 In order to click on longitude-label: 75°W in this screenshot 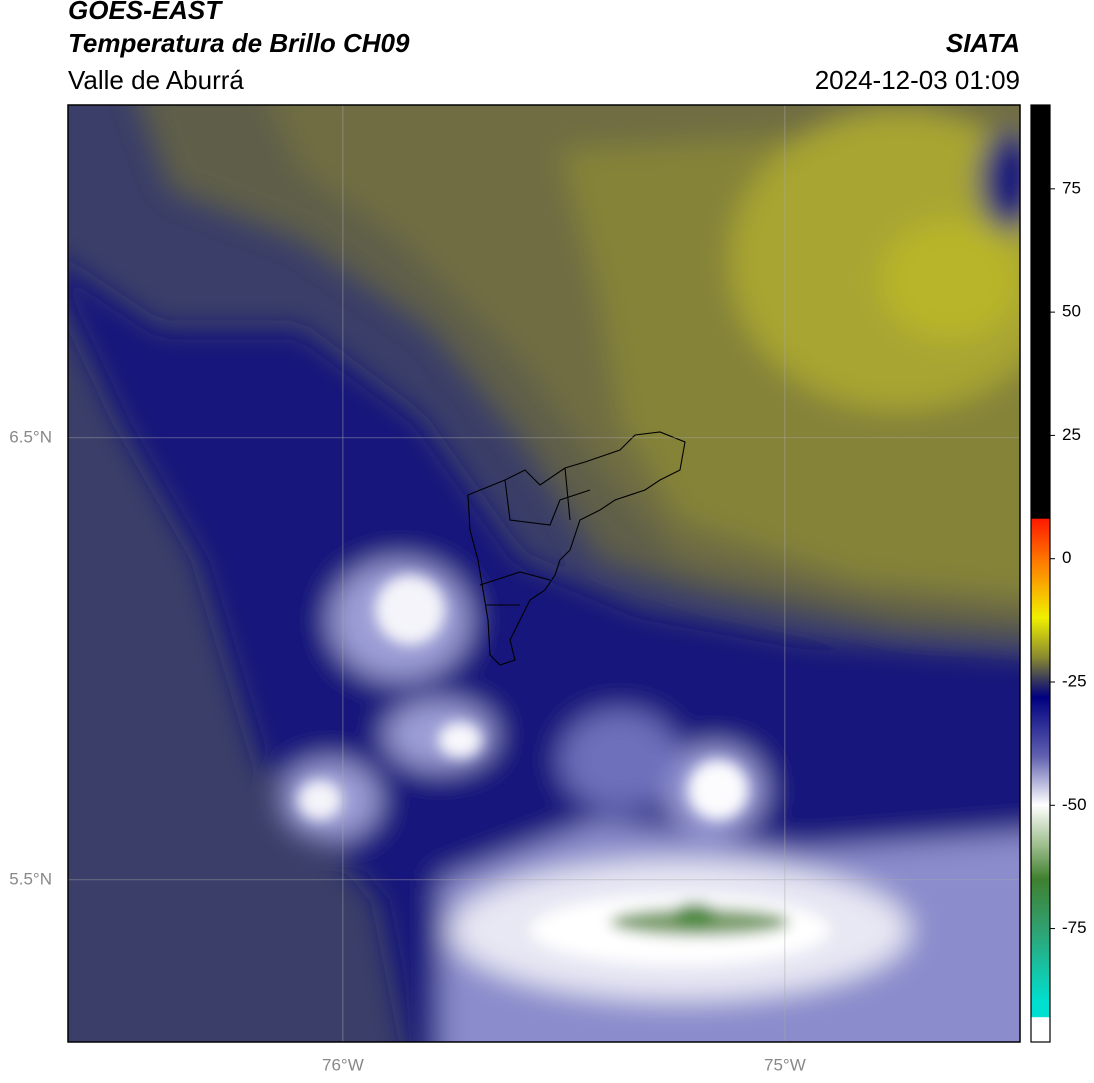, I will do `click(785, 1064)`.